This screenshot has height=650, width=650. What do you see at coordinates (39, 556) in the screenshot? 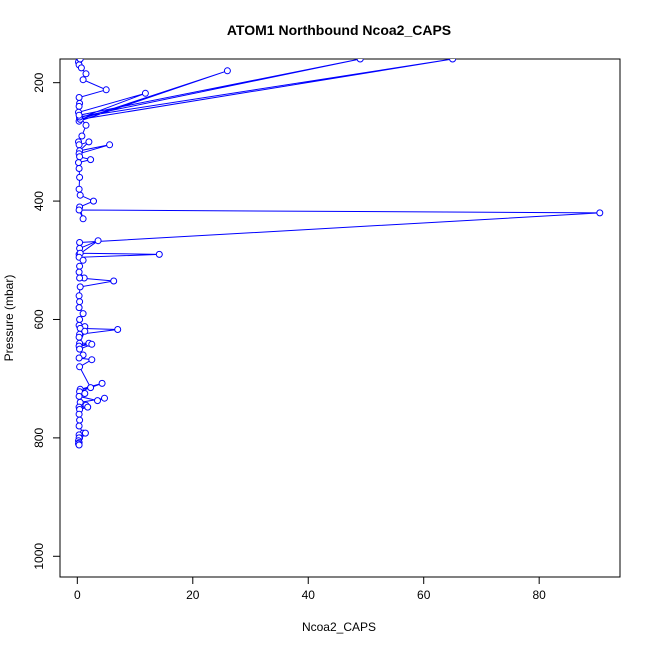
I see `y-tick-label: 1000` at bounding box center [39, 556].